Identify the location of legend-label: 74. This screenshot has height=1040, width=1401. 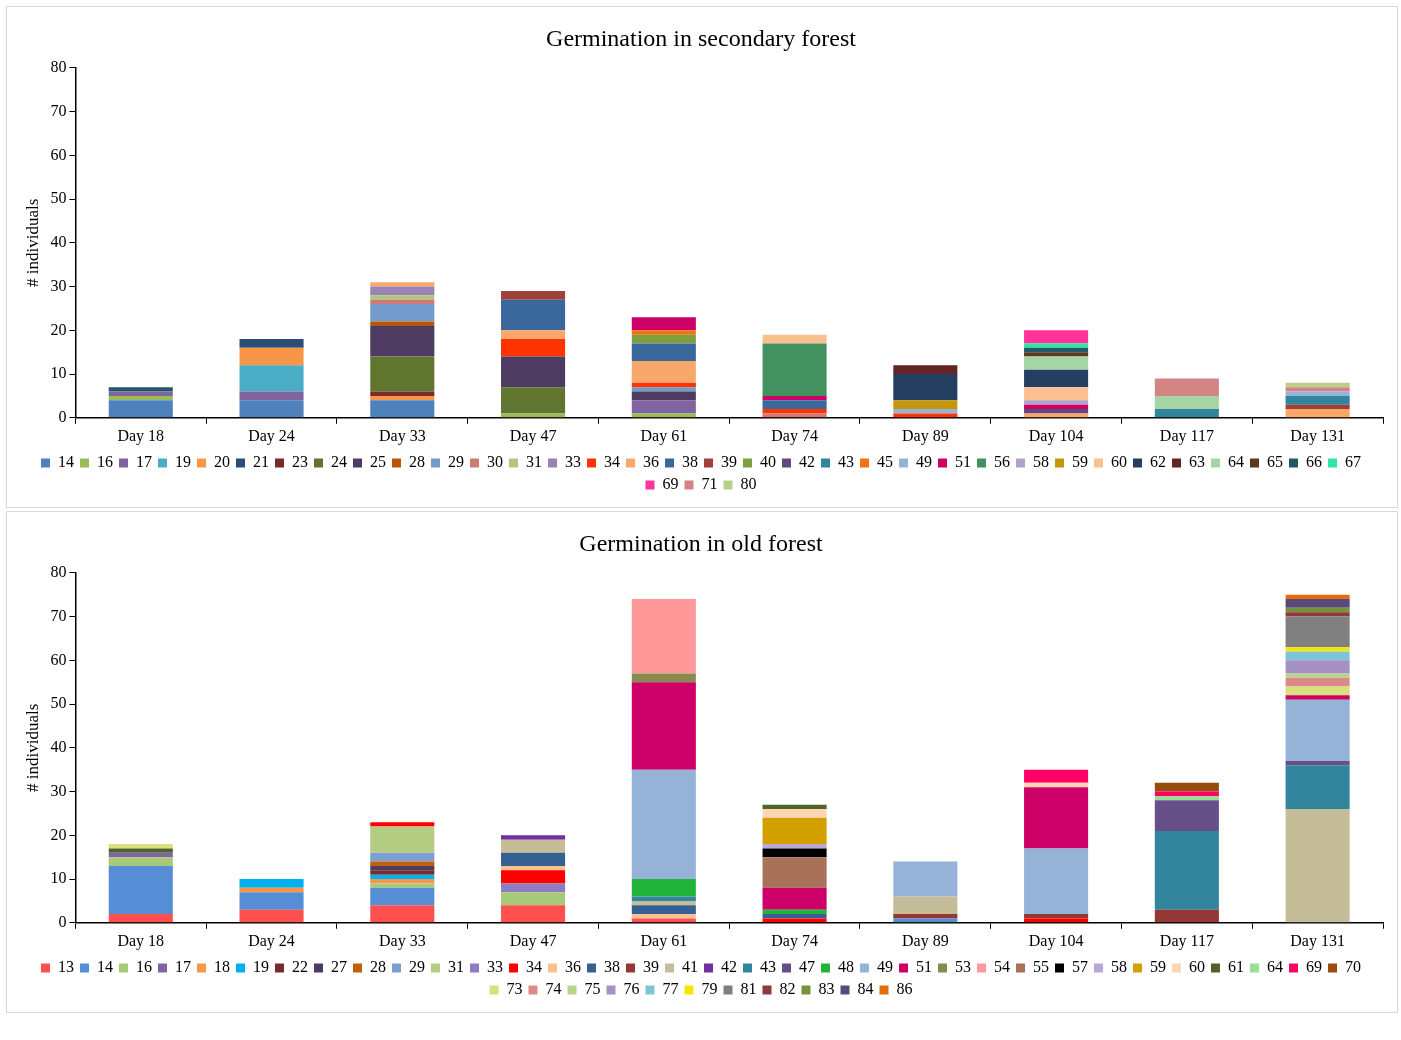
(553, 989).